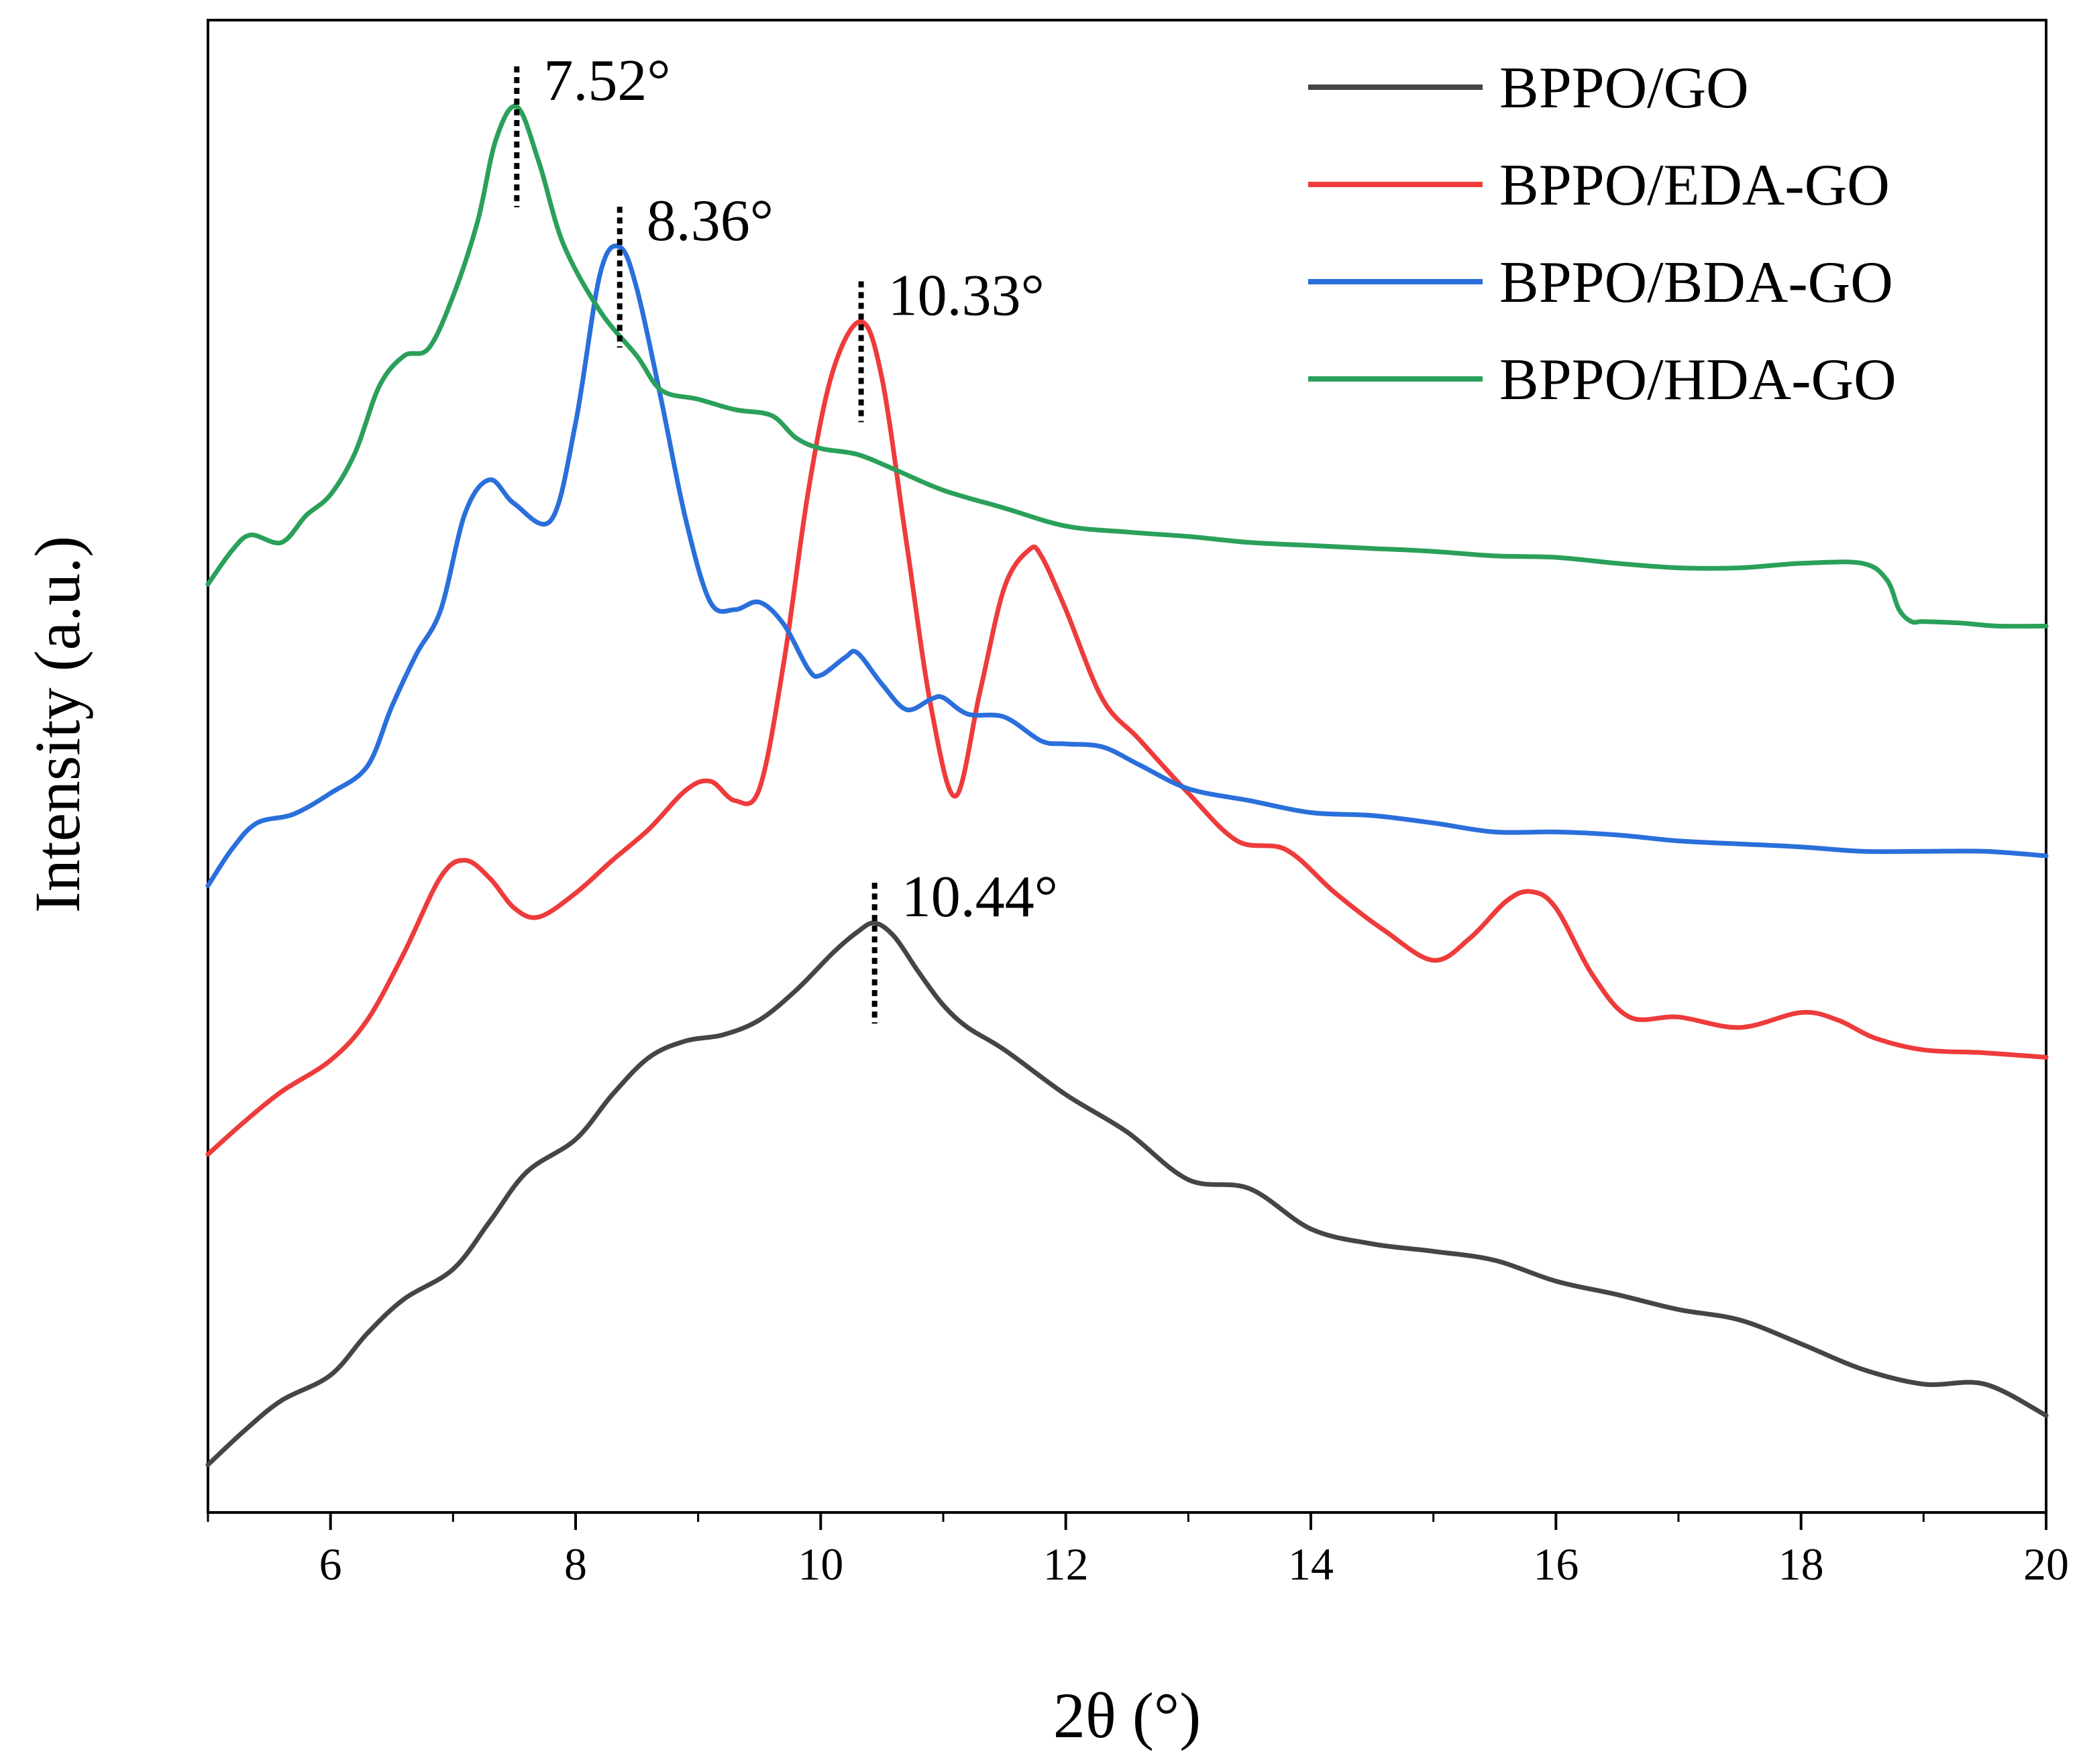 Image resolution: width=2081 pixels, height=1764 pixels. What do you see at coordinates (1066, 1565) in the screenshot?
I see `x-tick-label-12: 12` at bounding box center [1066, 1565].